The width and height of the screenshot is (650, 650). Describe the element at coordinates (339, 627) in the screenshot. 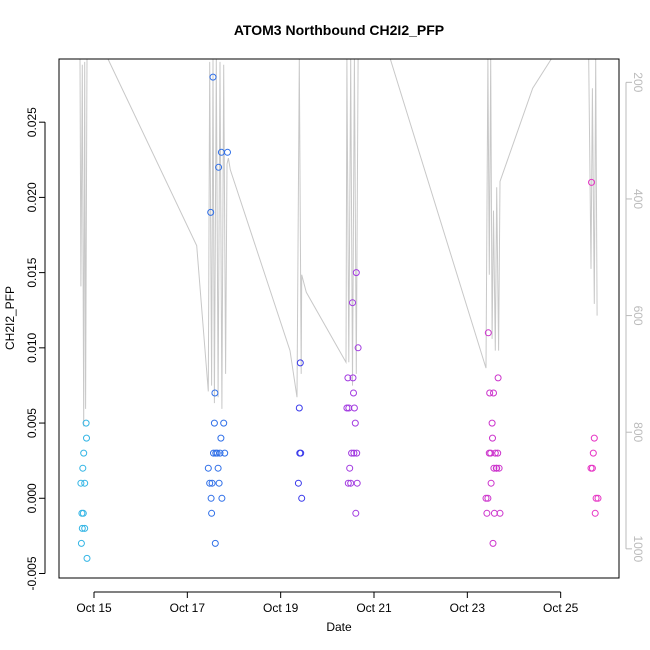

I see `x-axis-label: Date` at that location.